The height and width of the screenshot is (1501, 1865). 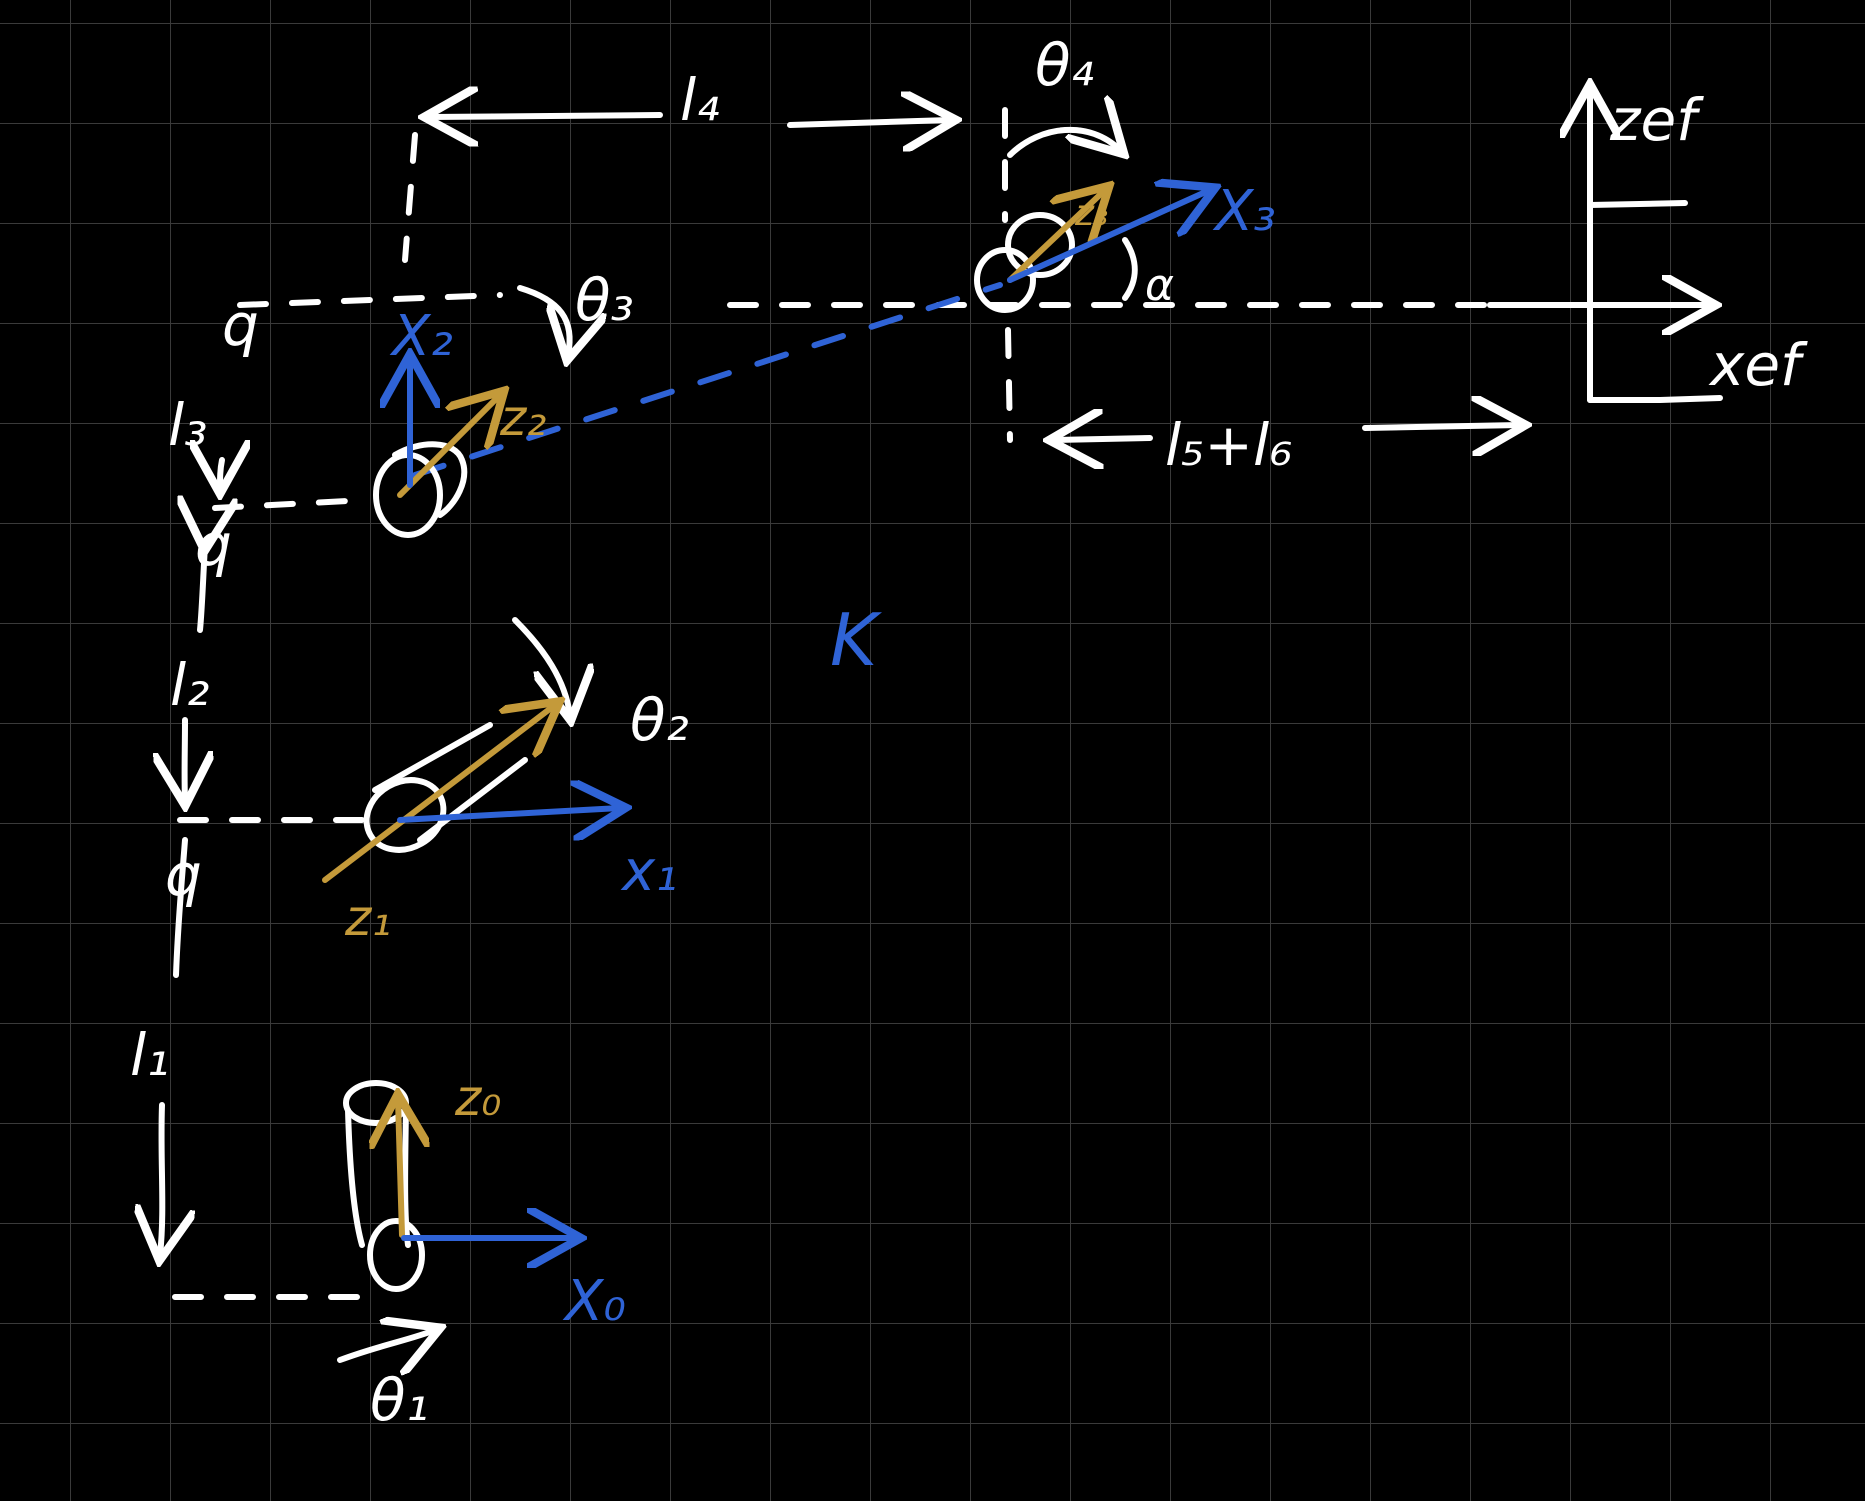 I want to click on x2-label: X₂, so click(x=421, y=336).